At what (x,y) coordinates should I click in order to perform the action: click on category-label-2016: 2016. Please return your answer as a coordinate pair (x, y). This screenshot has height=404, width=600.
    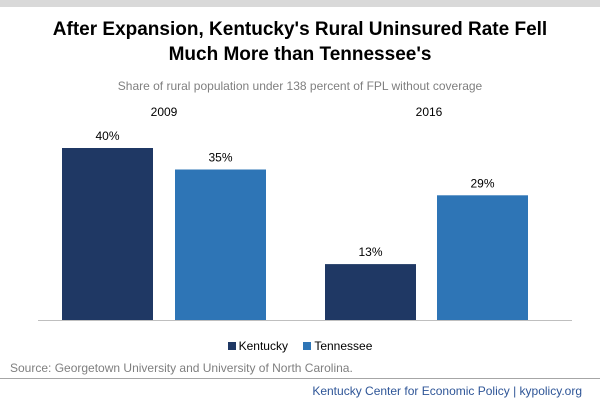
    Looking at the image, I should click on (429, 112).